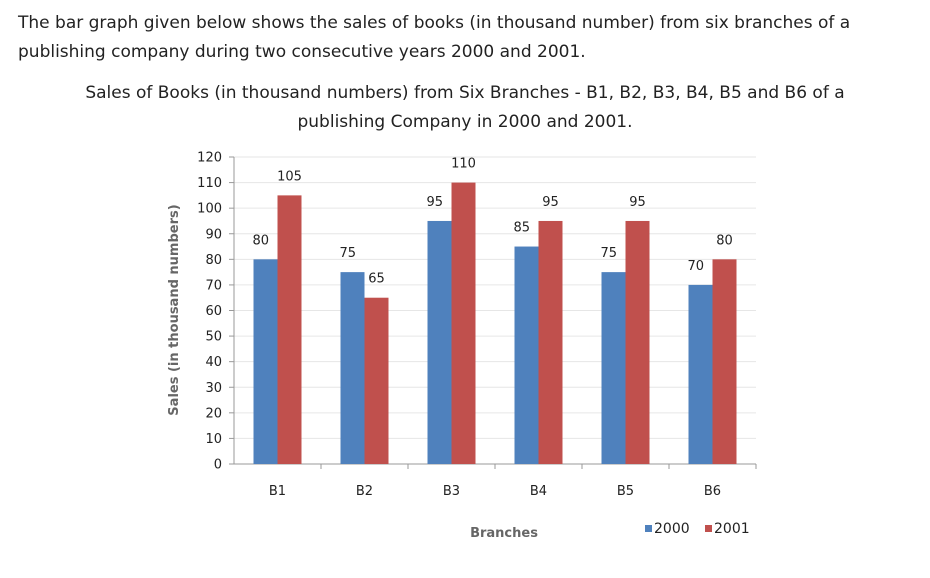 This screenshot has height=578, width=930. I want to click on y-tick-label: 110, so click(209, 183).